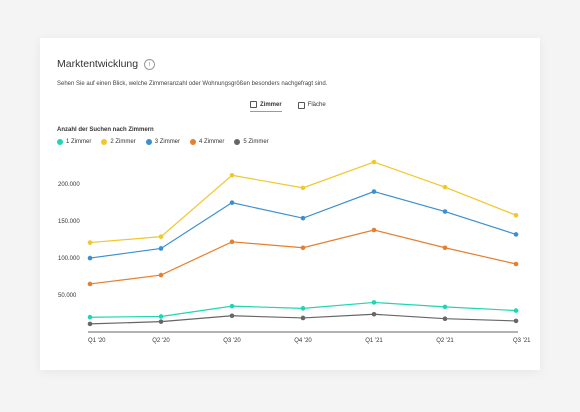 This screenshot has width=580, height=412. What do you see at coordinates (69, 259) in the screenshot?
I see `y-tick-label: 100.000` at bounding box center [69, 259].